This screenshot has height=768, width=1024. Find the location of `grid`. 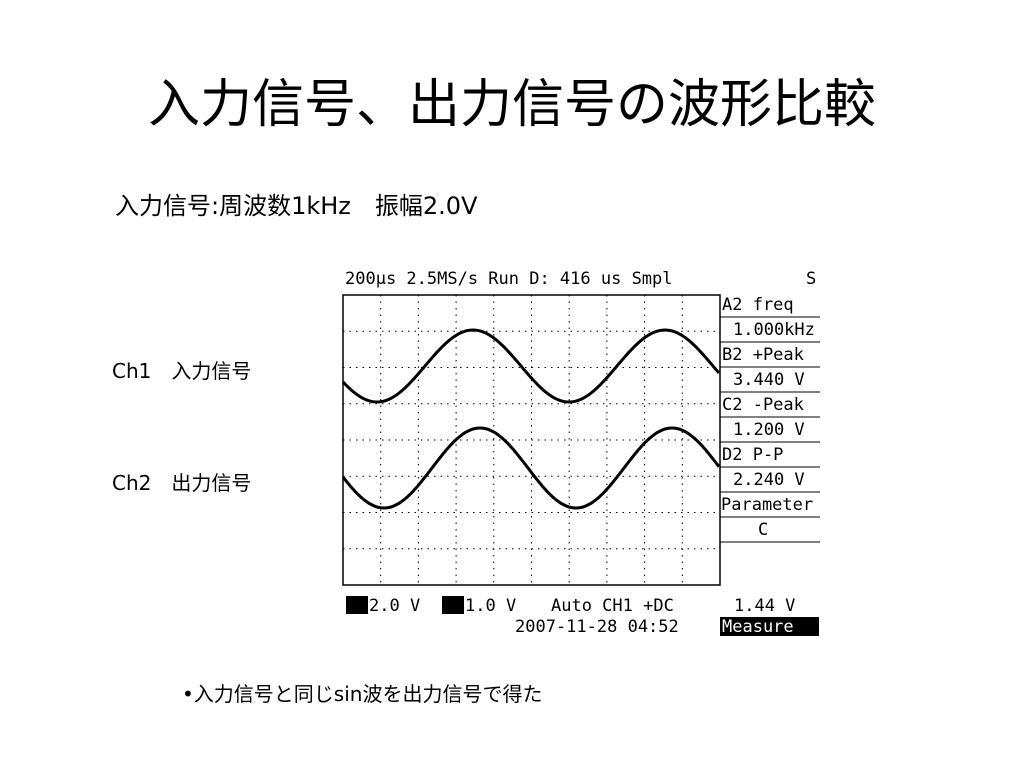

grid is located at coordinates (531, 440).